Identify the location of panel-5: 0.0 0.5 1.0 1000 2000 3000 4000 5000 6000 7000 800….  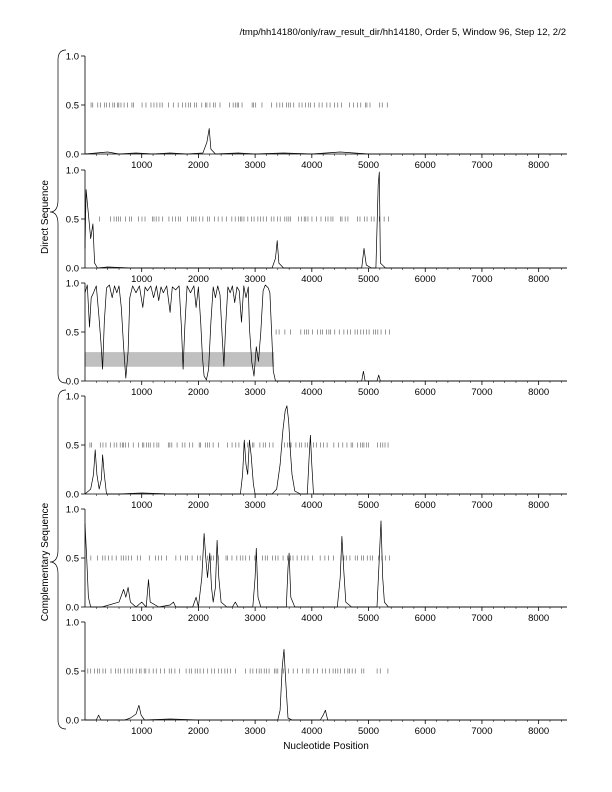
(316, 564).